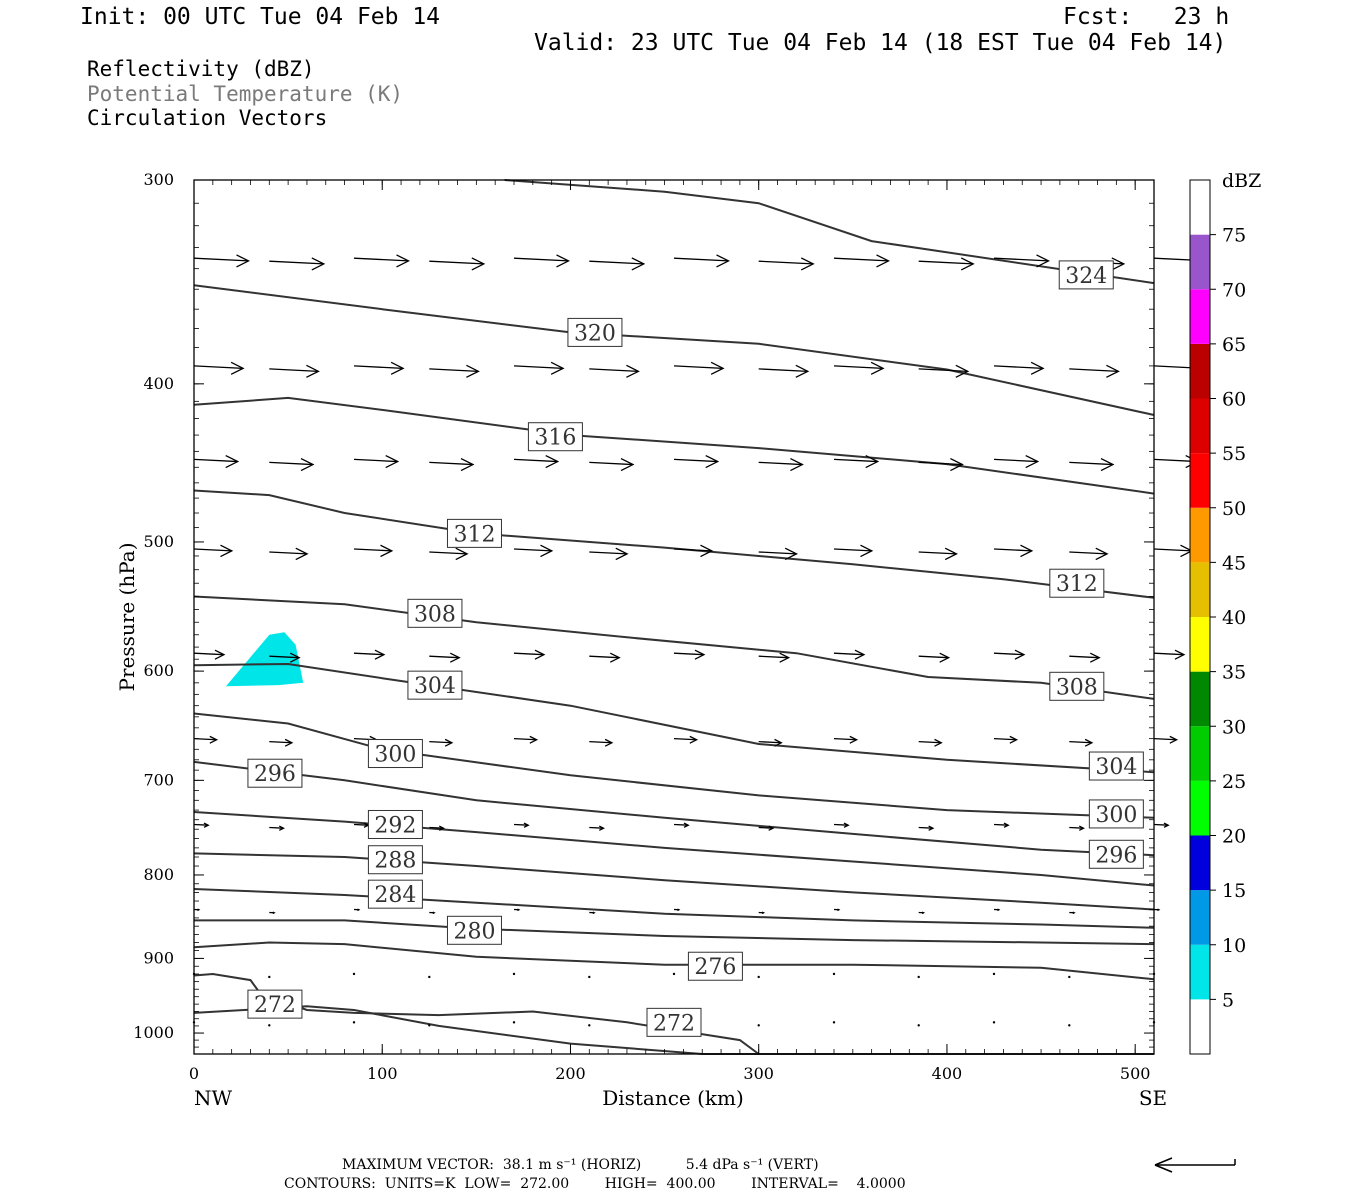  Describe the element at coordinates (1153, 1098) in the screenshot. I see `x-end-label-se: SE` at that location.